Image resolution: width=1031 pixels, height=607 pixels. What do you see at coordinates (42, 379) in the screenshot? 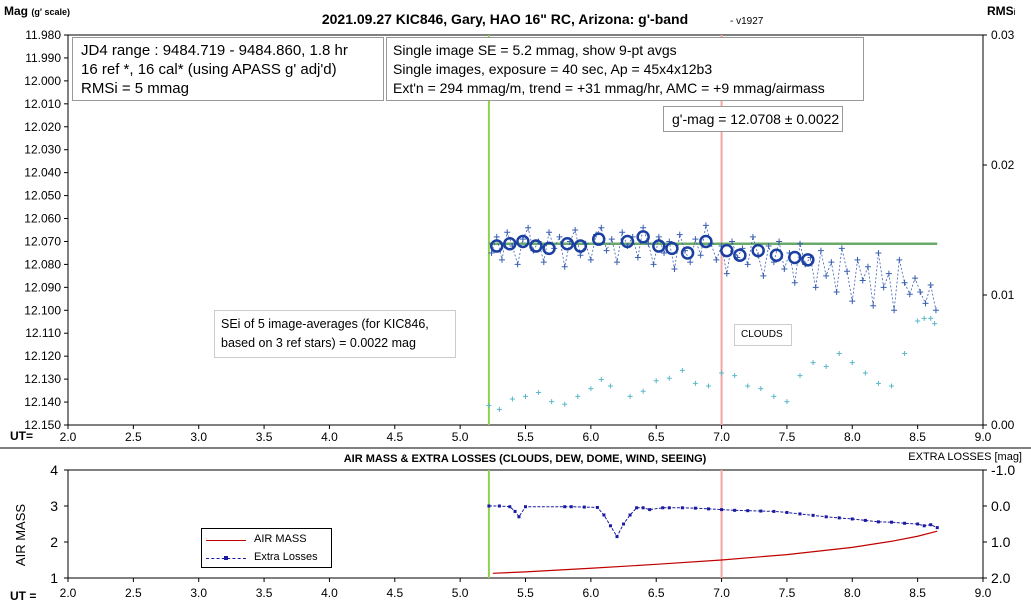
I see `top-y-tick-label: 12.130` at bounding box center [42, 379].